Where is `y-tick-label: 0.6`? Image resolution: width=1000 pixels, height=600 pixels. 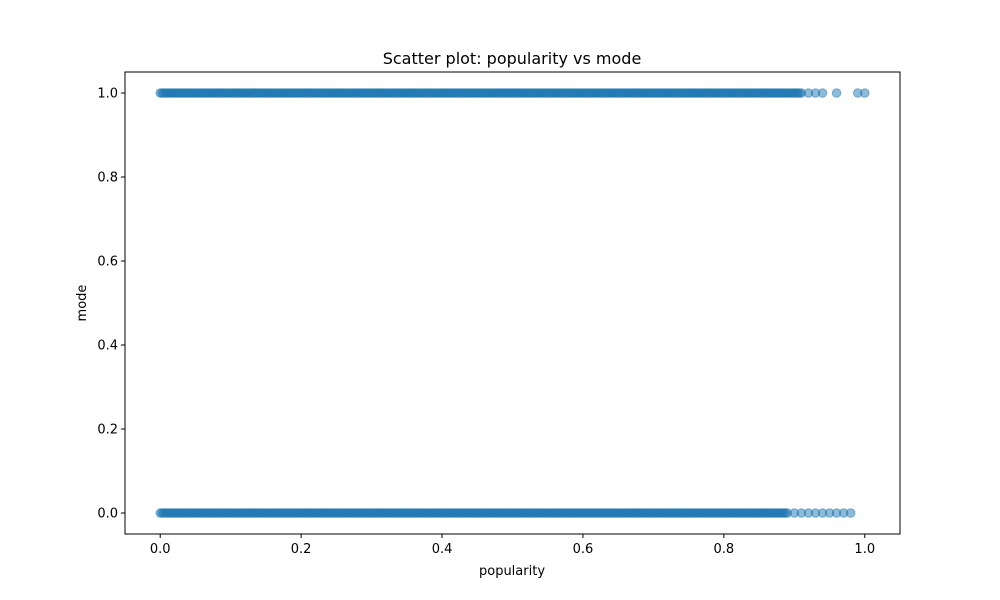 y-tick-label: 0.6 is located at coordinates (107, 262).